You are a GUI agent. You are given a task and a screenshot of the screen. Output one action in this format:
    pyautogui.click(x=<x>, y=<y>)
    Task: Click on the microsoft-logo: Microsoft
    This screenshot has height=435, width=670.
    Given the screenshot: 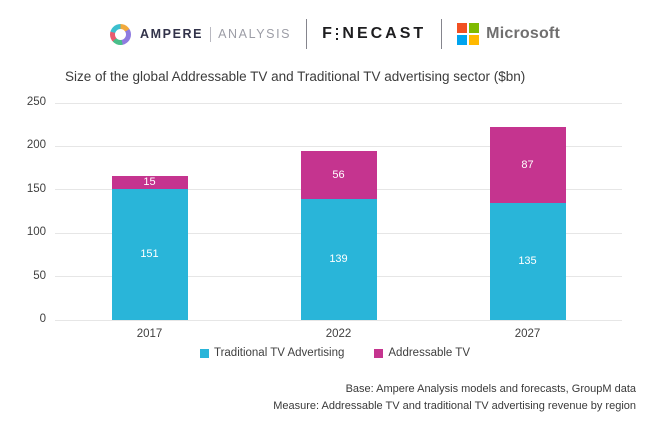 What is the action you would take?
    pyautogui.click(x=508, y=34)
    